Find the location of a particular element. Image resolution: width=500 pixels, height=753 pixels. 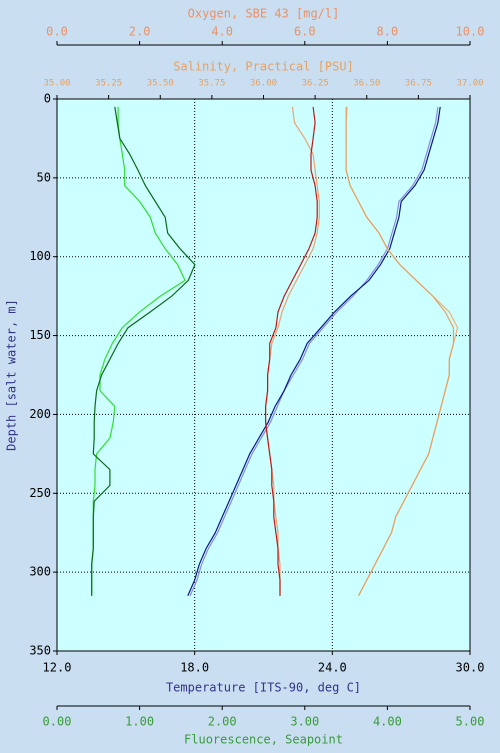

y-tick-label: 100 is located at coordinates (40, 256).